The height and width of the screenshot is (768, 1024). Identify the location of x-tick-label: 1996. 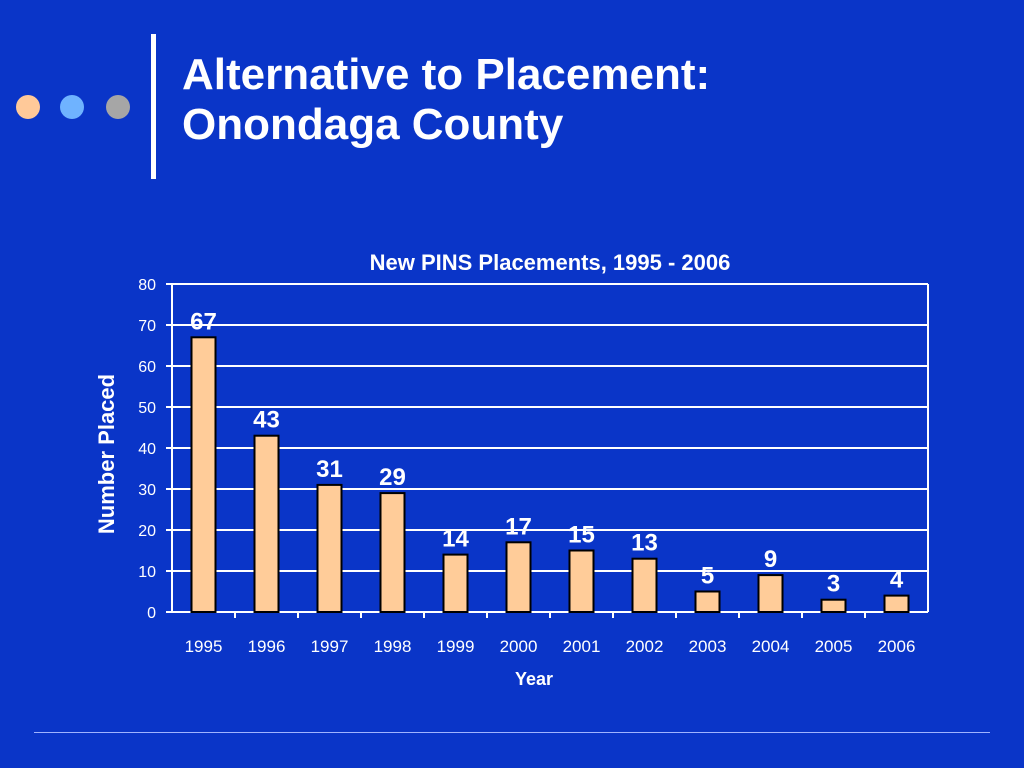
(267, 646).